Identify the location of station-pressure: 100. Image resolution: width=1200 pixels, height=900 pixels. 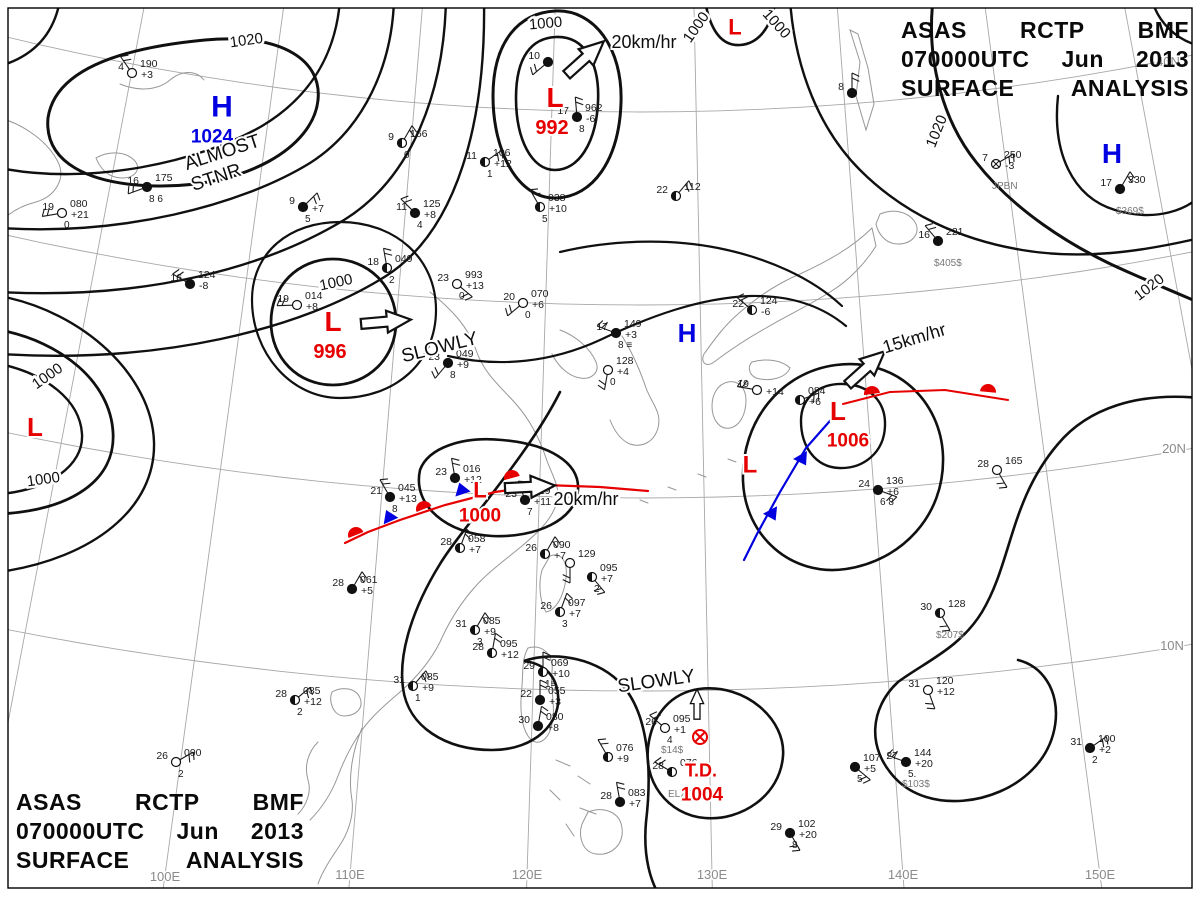
(1107, 739).